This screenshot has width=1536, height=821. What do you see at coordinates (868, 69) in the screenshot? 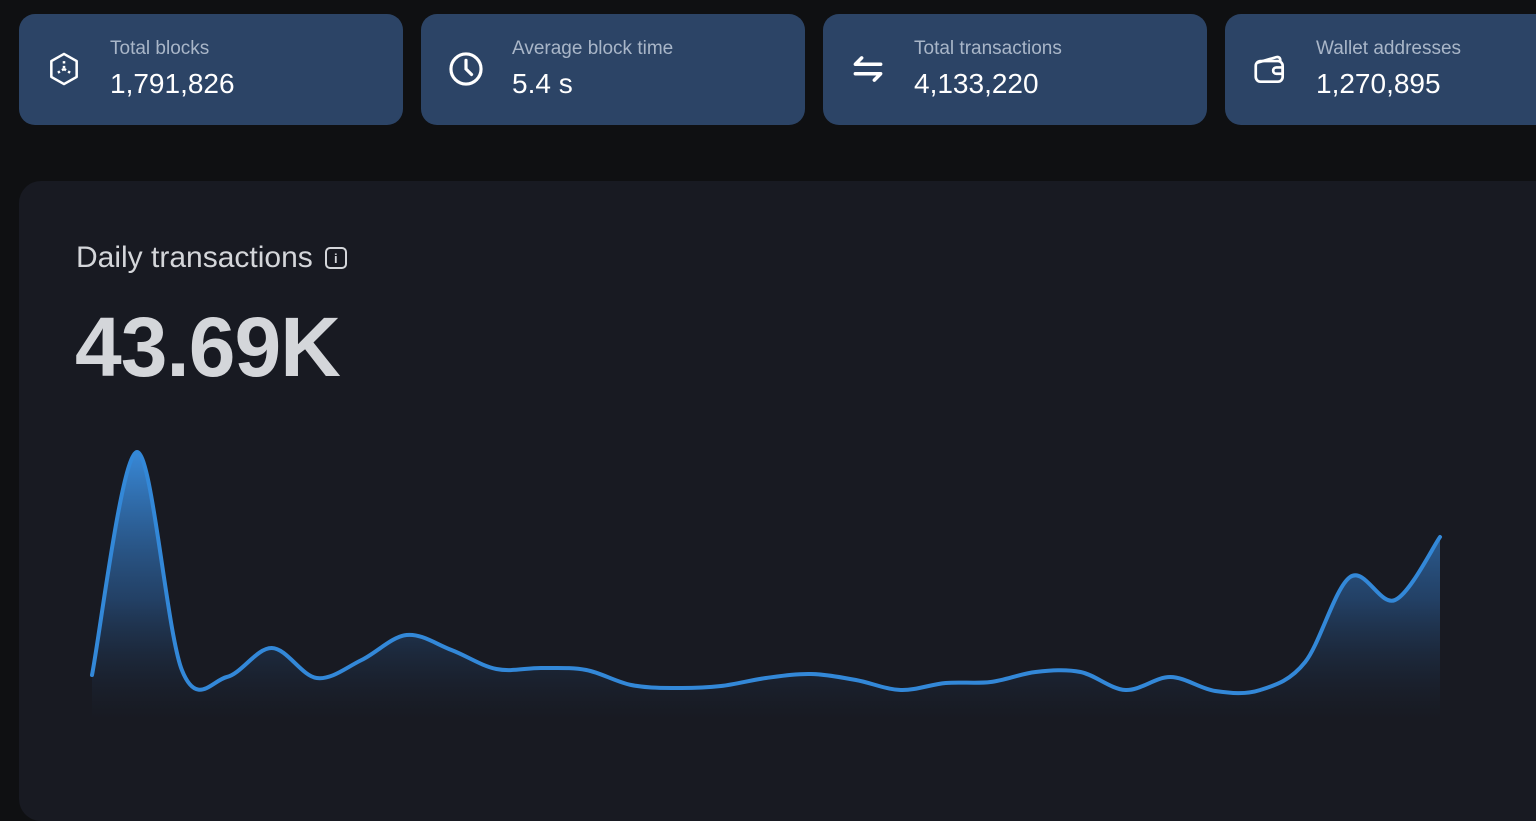
I see `arrows-exchange-icon` at bounding box center [868, 69].